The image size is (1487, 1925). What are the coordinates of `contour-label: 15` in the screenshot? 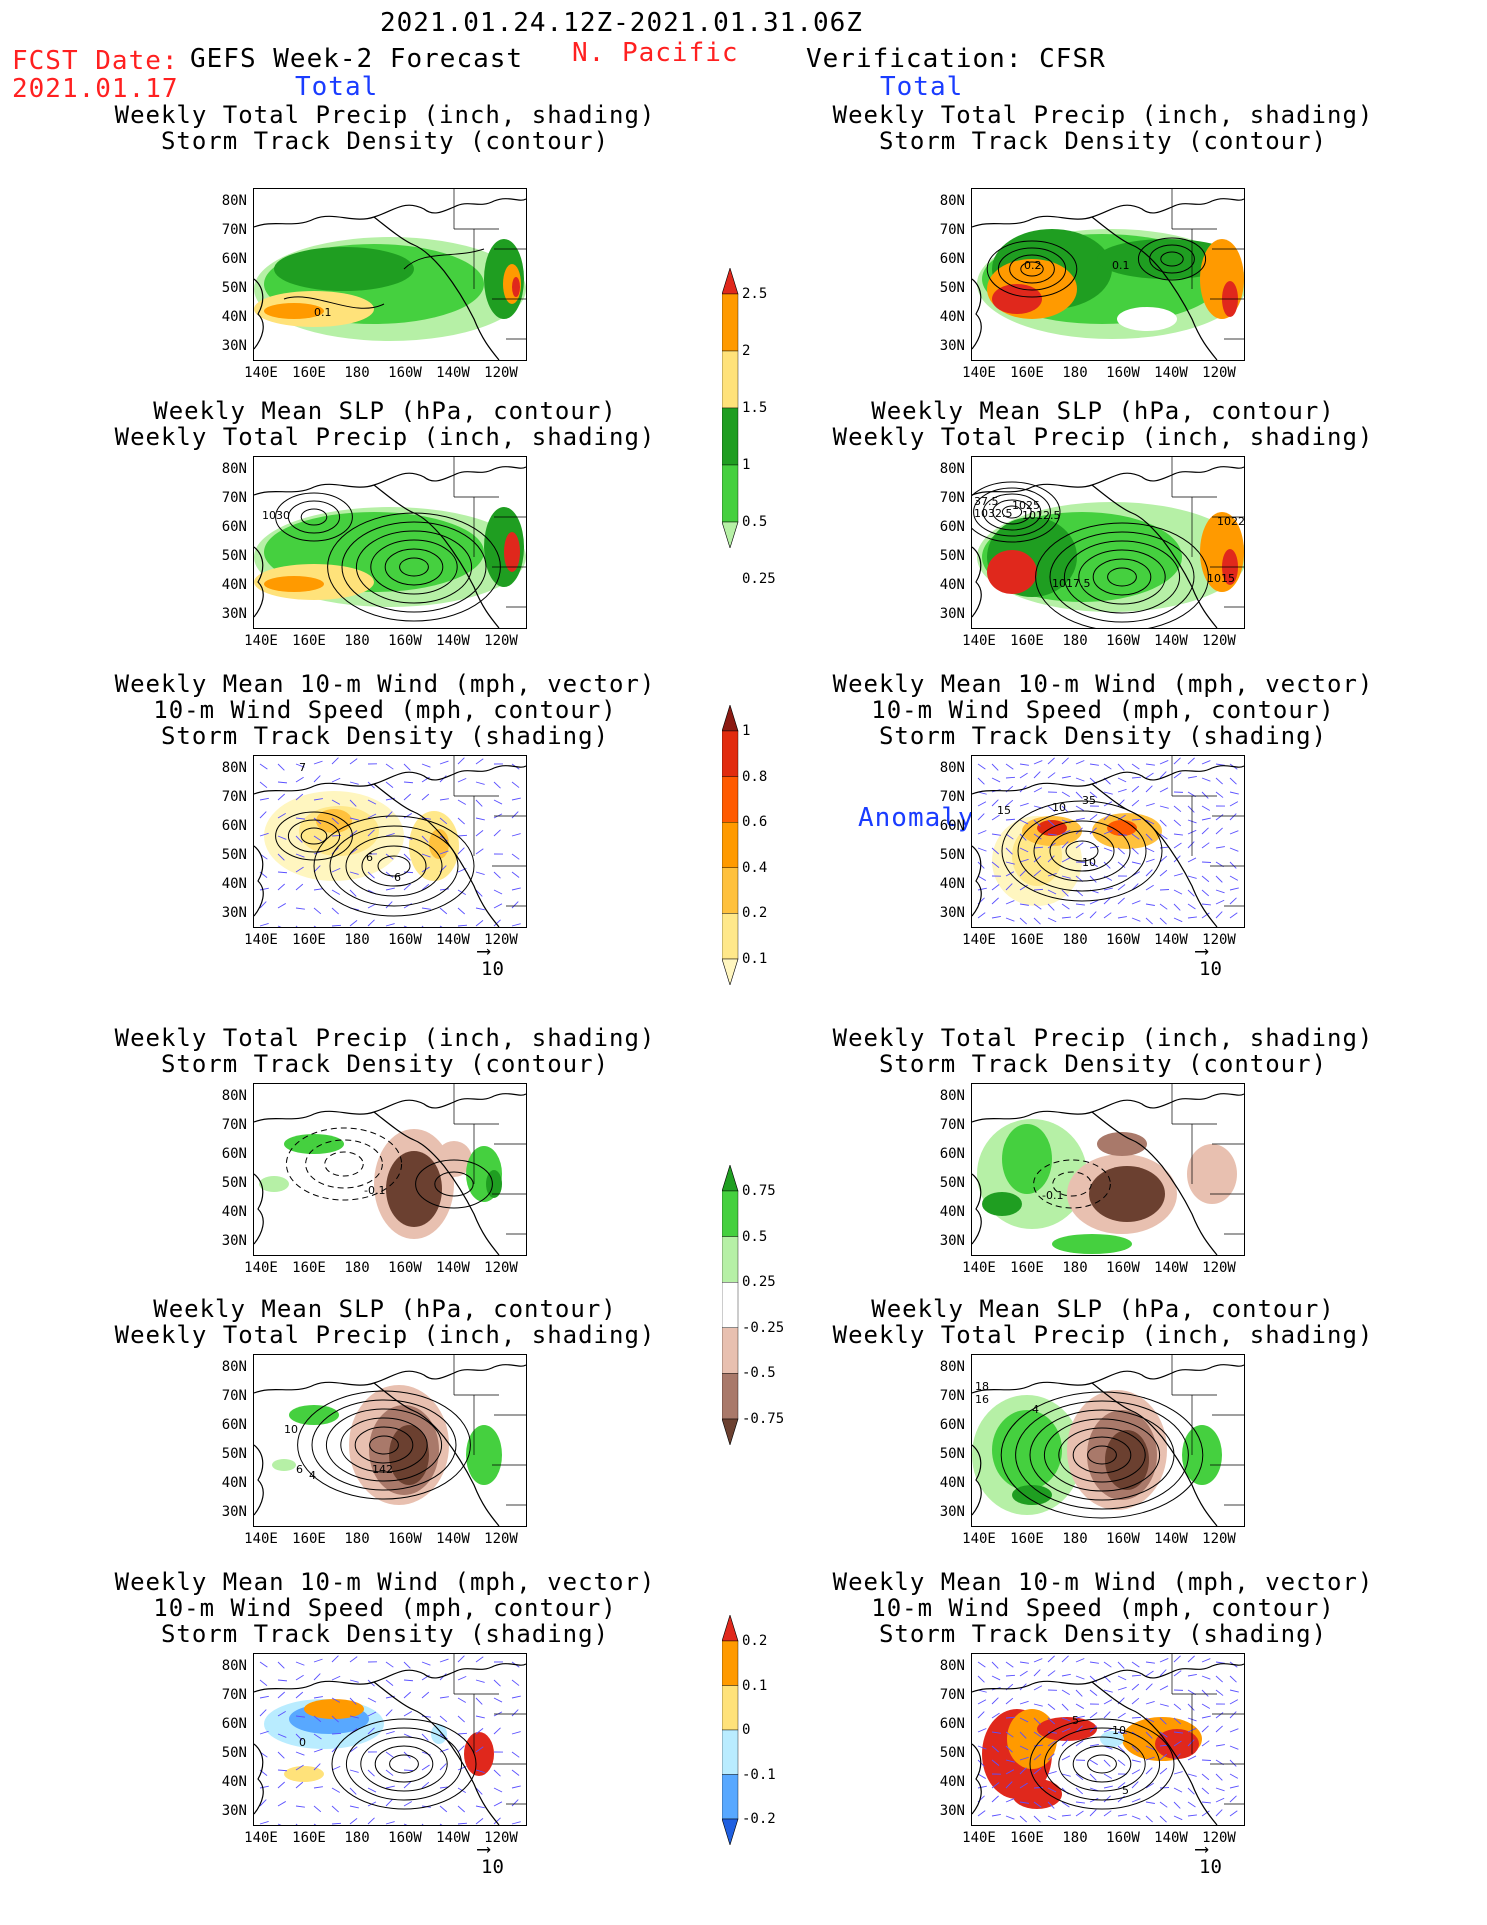 It's located at (1004, 810).